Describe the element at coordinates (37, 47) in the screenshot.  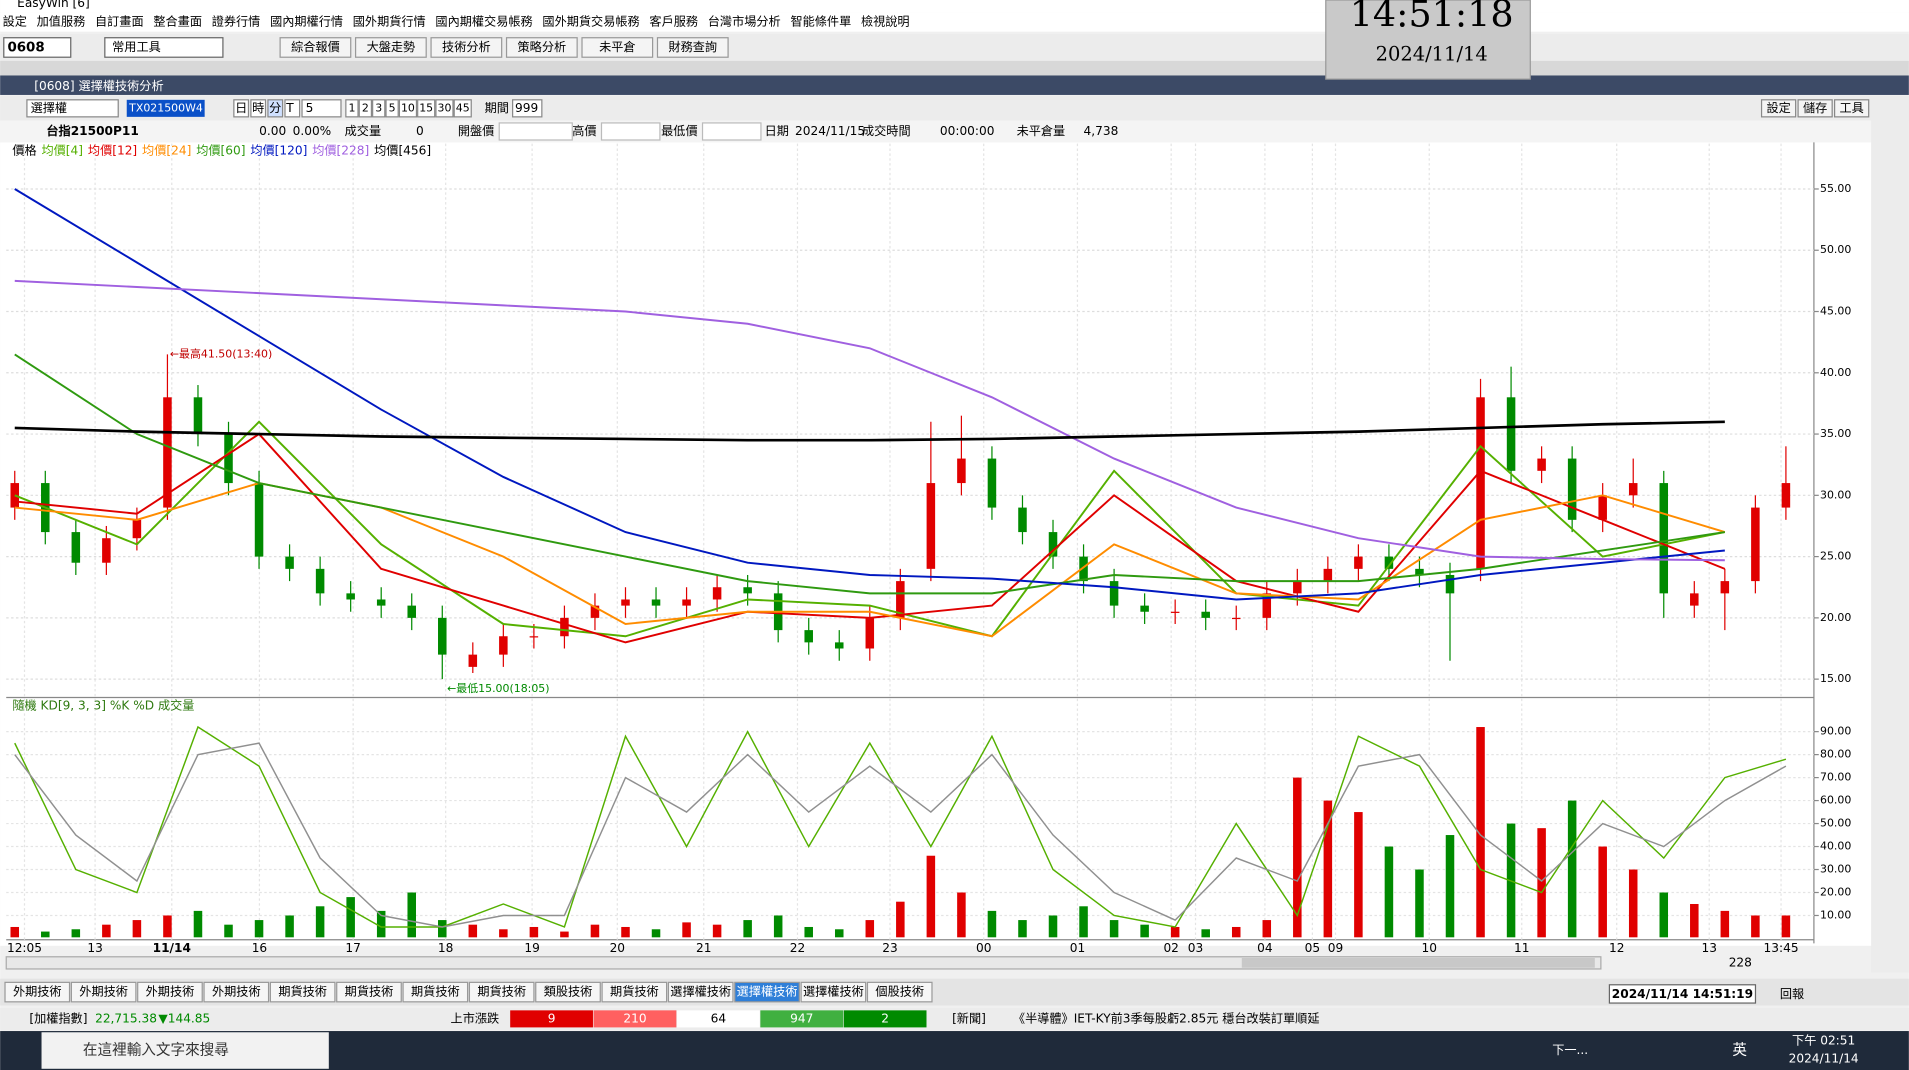
I see `code-box` at that location.